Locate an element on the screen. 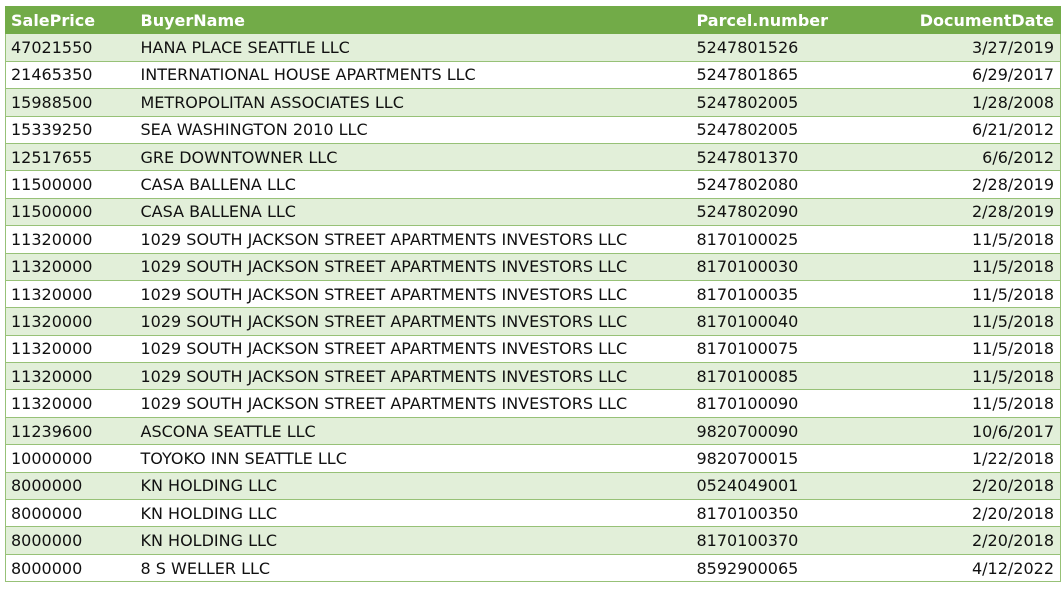  cell-documentdate: 4/12/2022 is located at coordinates (965, 568).